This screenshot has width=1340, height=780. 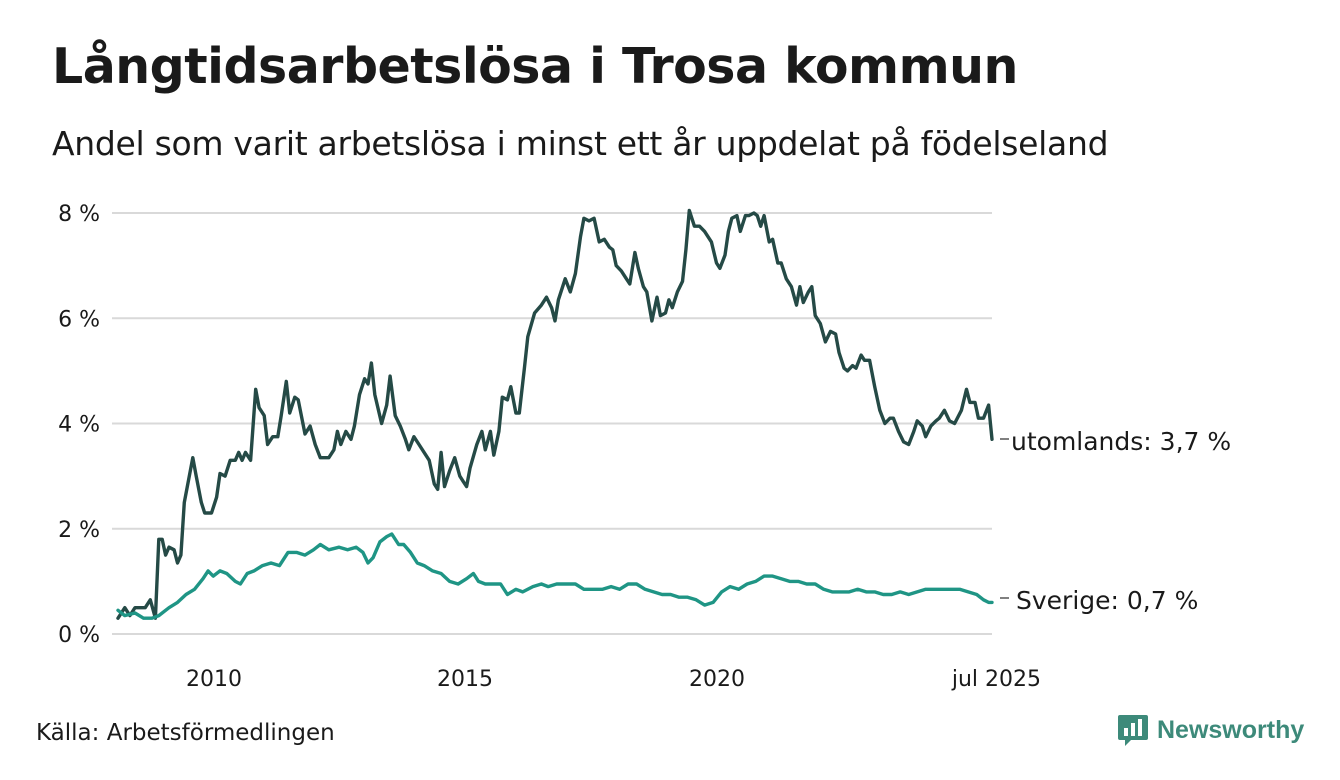 I want to click on x-tick-label: 2015, so click(x=465, y=679).